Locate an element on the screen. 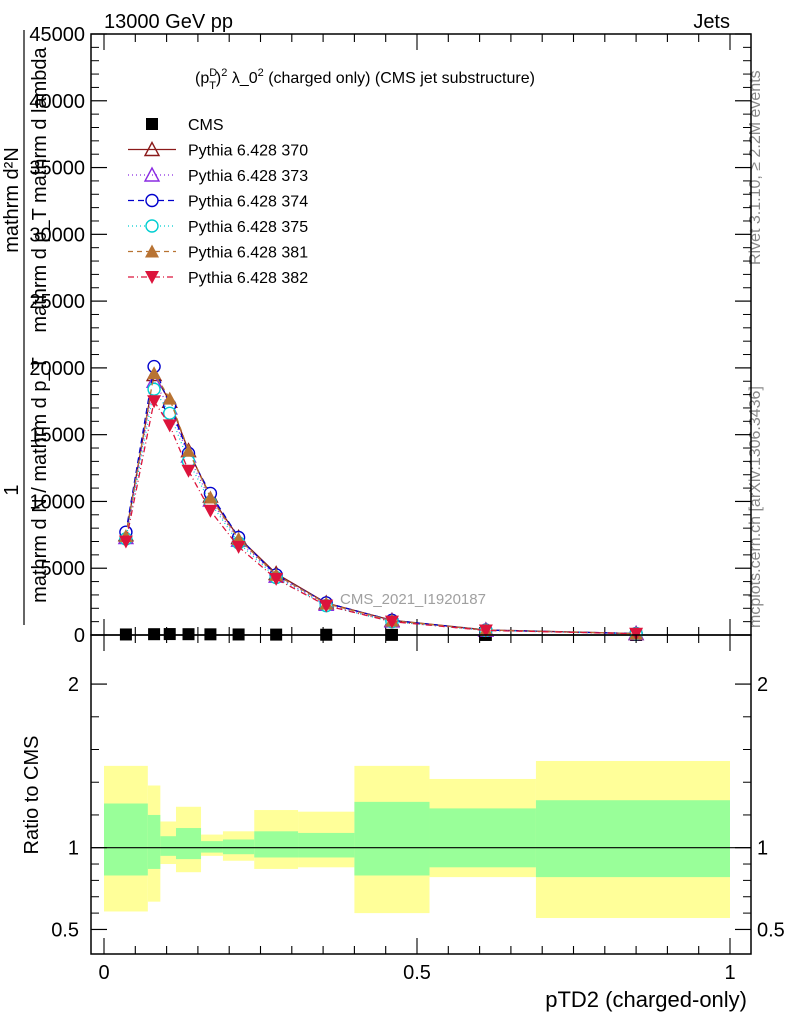 The image size is (786, 1024). main-y-tick-label: 0 is located at coordinates (79, 636).